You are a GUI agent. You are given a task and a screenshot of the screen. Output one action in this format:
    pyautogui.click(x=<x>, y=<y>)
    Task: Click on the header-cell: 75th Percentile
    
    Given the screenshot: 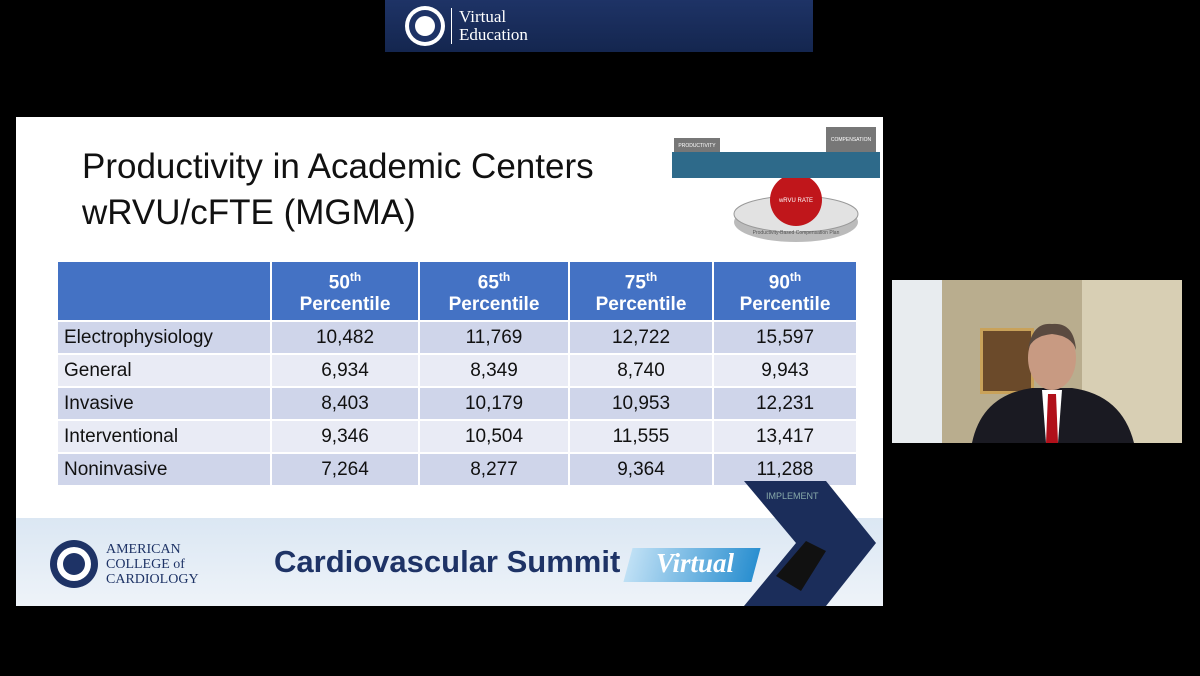 What is the action you would take?
    pyautogui.click(x=641, y=291)
    